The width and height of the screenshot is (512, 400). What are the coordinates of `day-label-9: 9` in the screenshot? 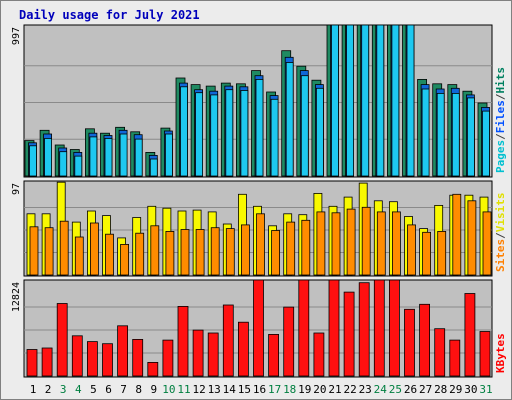 It's located at (153, 389).